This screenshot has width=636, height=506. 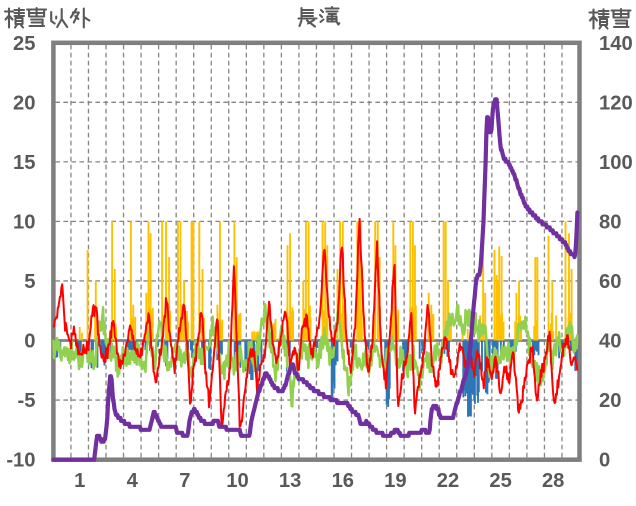 I want to click on svg-text: 80, so click(x=610, y=222).